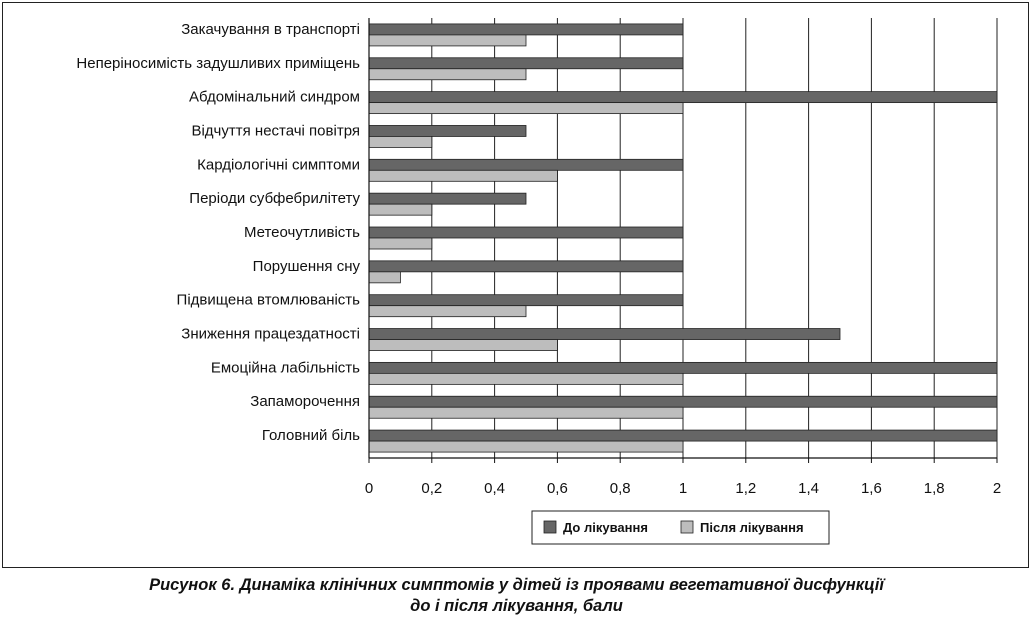  What do you see at coordinates (270, 29) in the screenshot?
I see `category-label: Закачування в транспорті` at bounding box center [270, 29].